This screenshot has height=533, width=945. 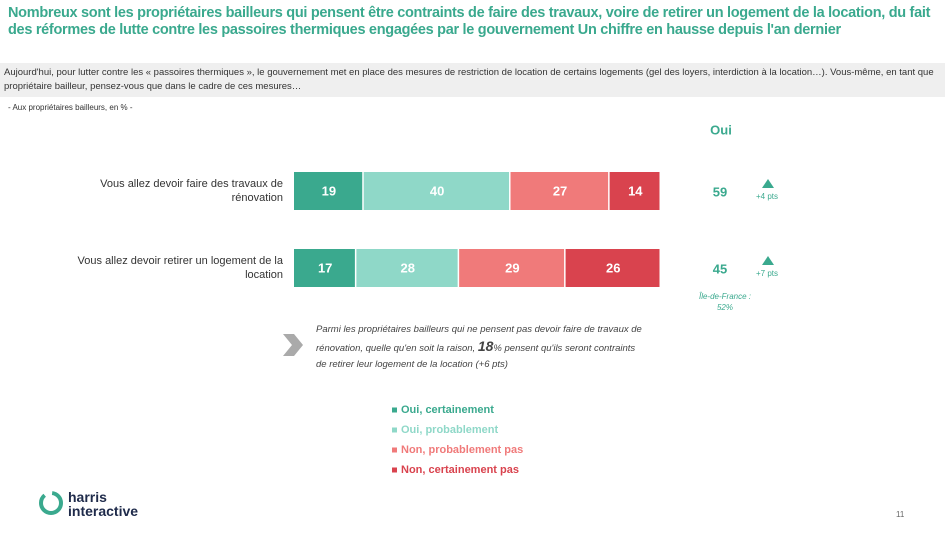 I want to click on note: Île-de-France : 52%, so click(x=725, y=302).